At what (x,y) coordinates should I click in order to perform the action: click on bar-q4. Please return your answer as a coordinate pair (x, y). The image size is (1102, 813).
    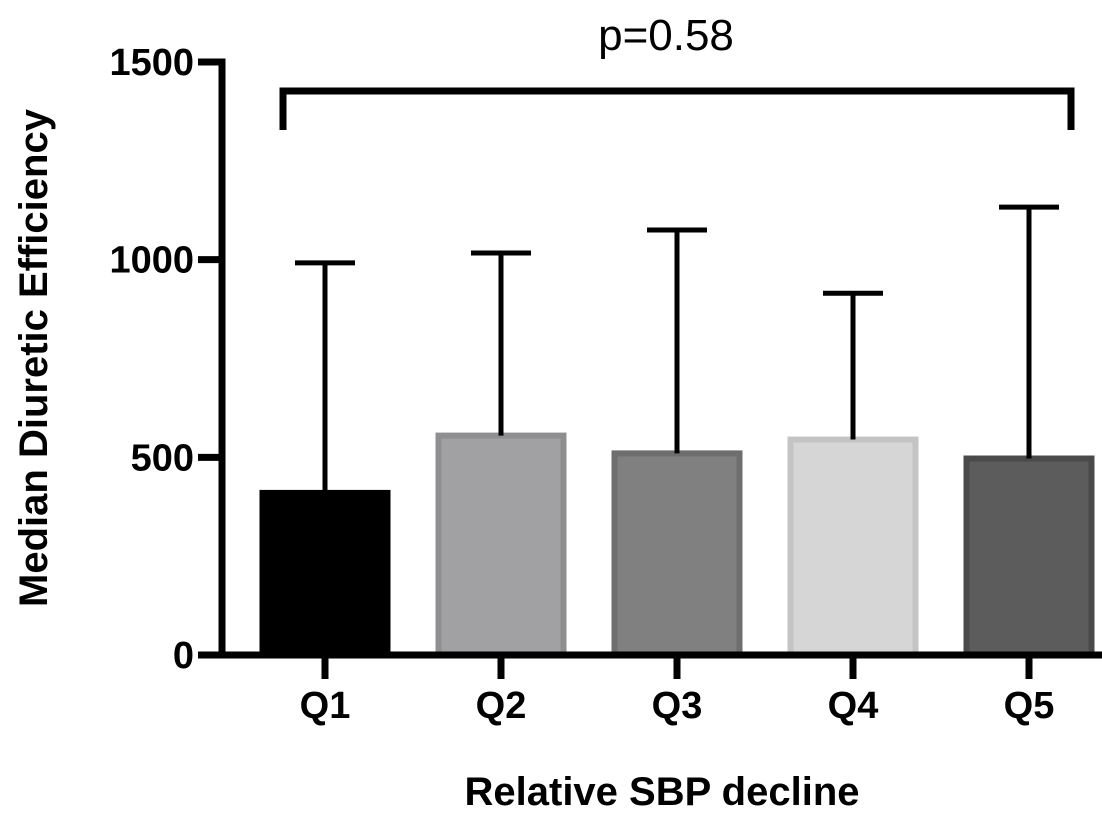
    Looking at the image, I should click on (853, 547).